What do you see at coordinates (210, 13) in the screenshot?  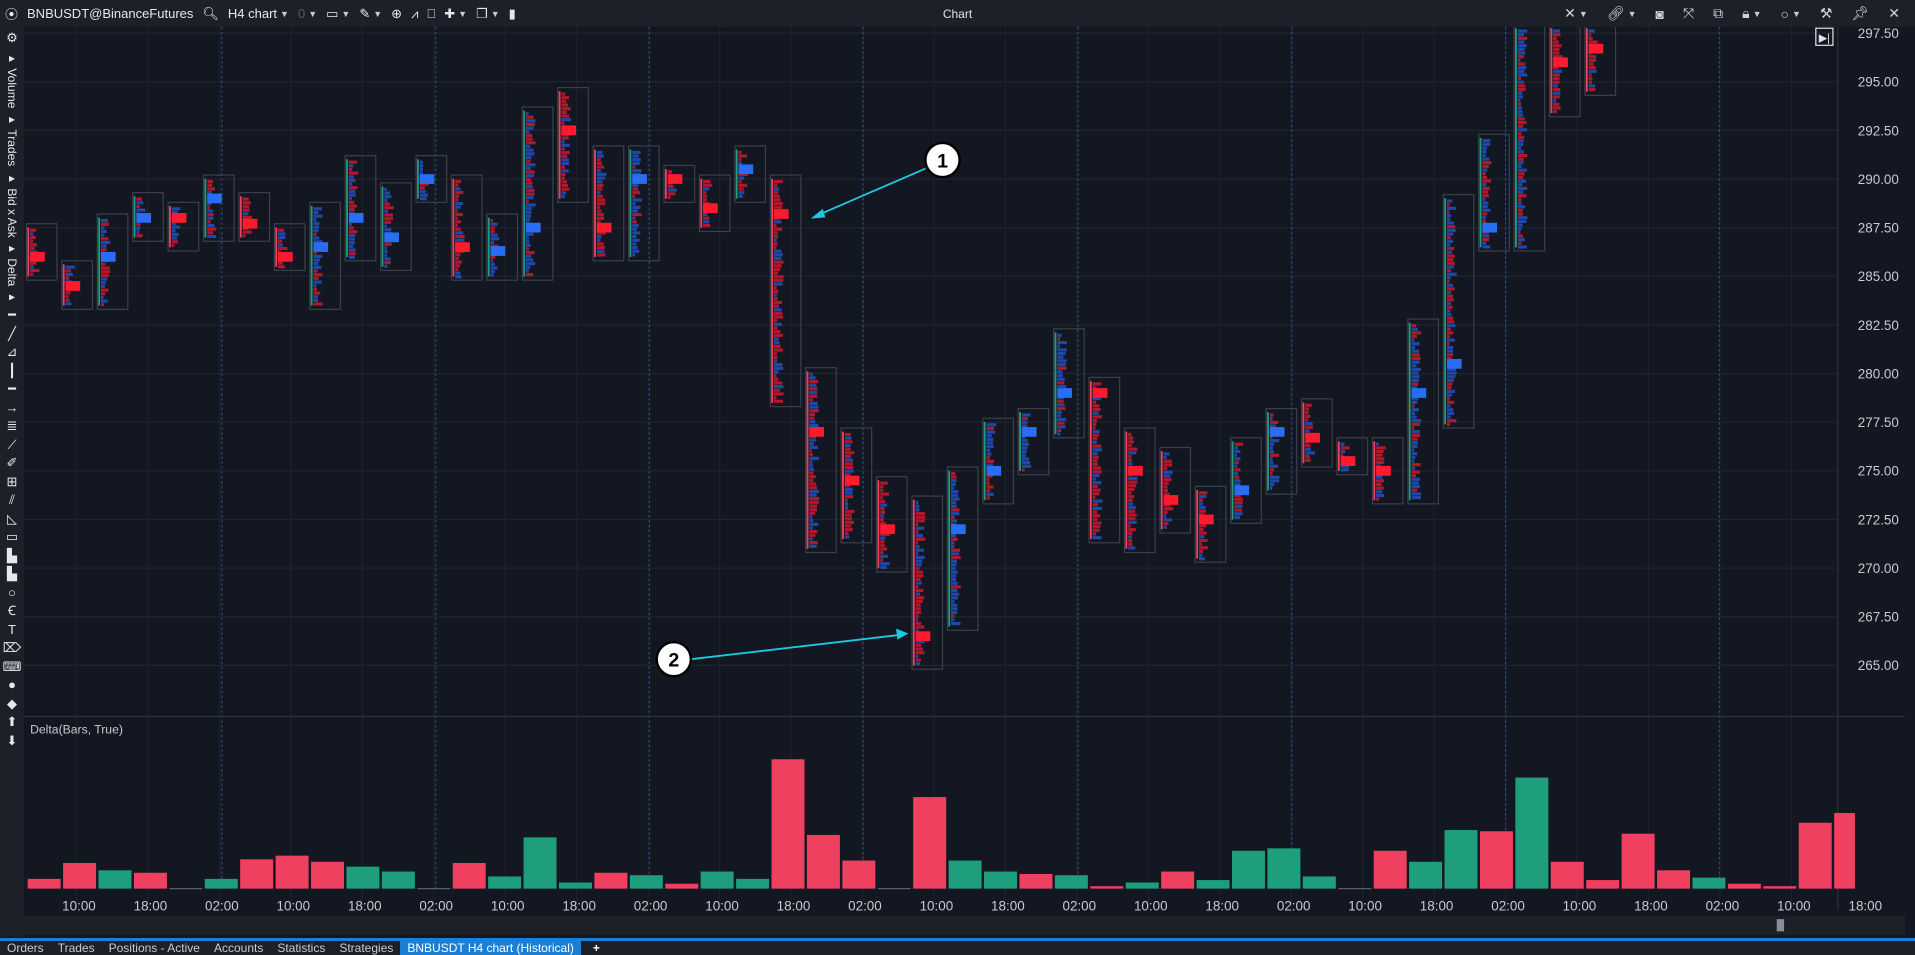 I see `search-icon: 🔍︎` at bounding box center [210, 13].